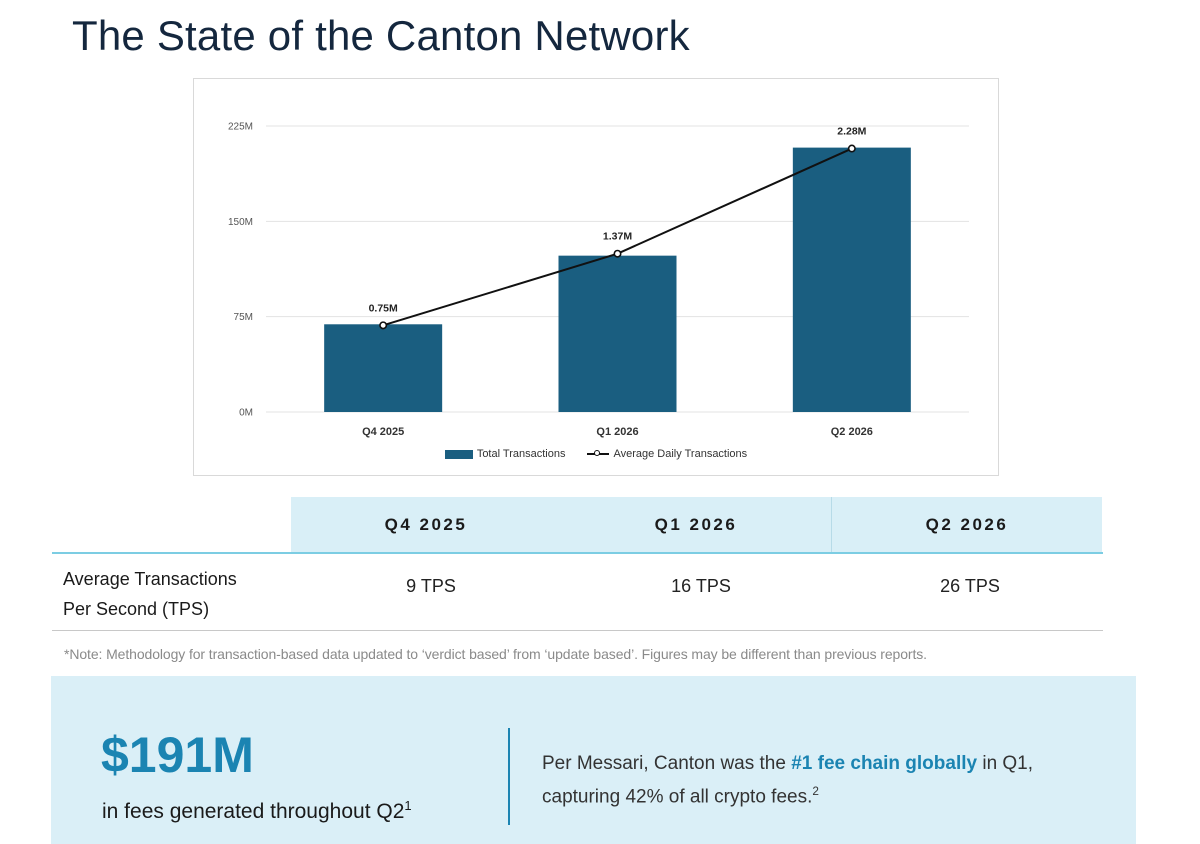 The height and width of the screenshot is (844, 1200). I want to click on table-bottom-rule, so click(577, 630).